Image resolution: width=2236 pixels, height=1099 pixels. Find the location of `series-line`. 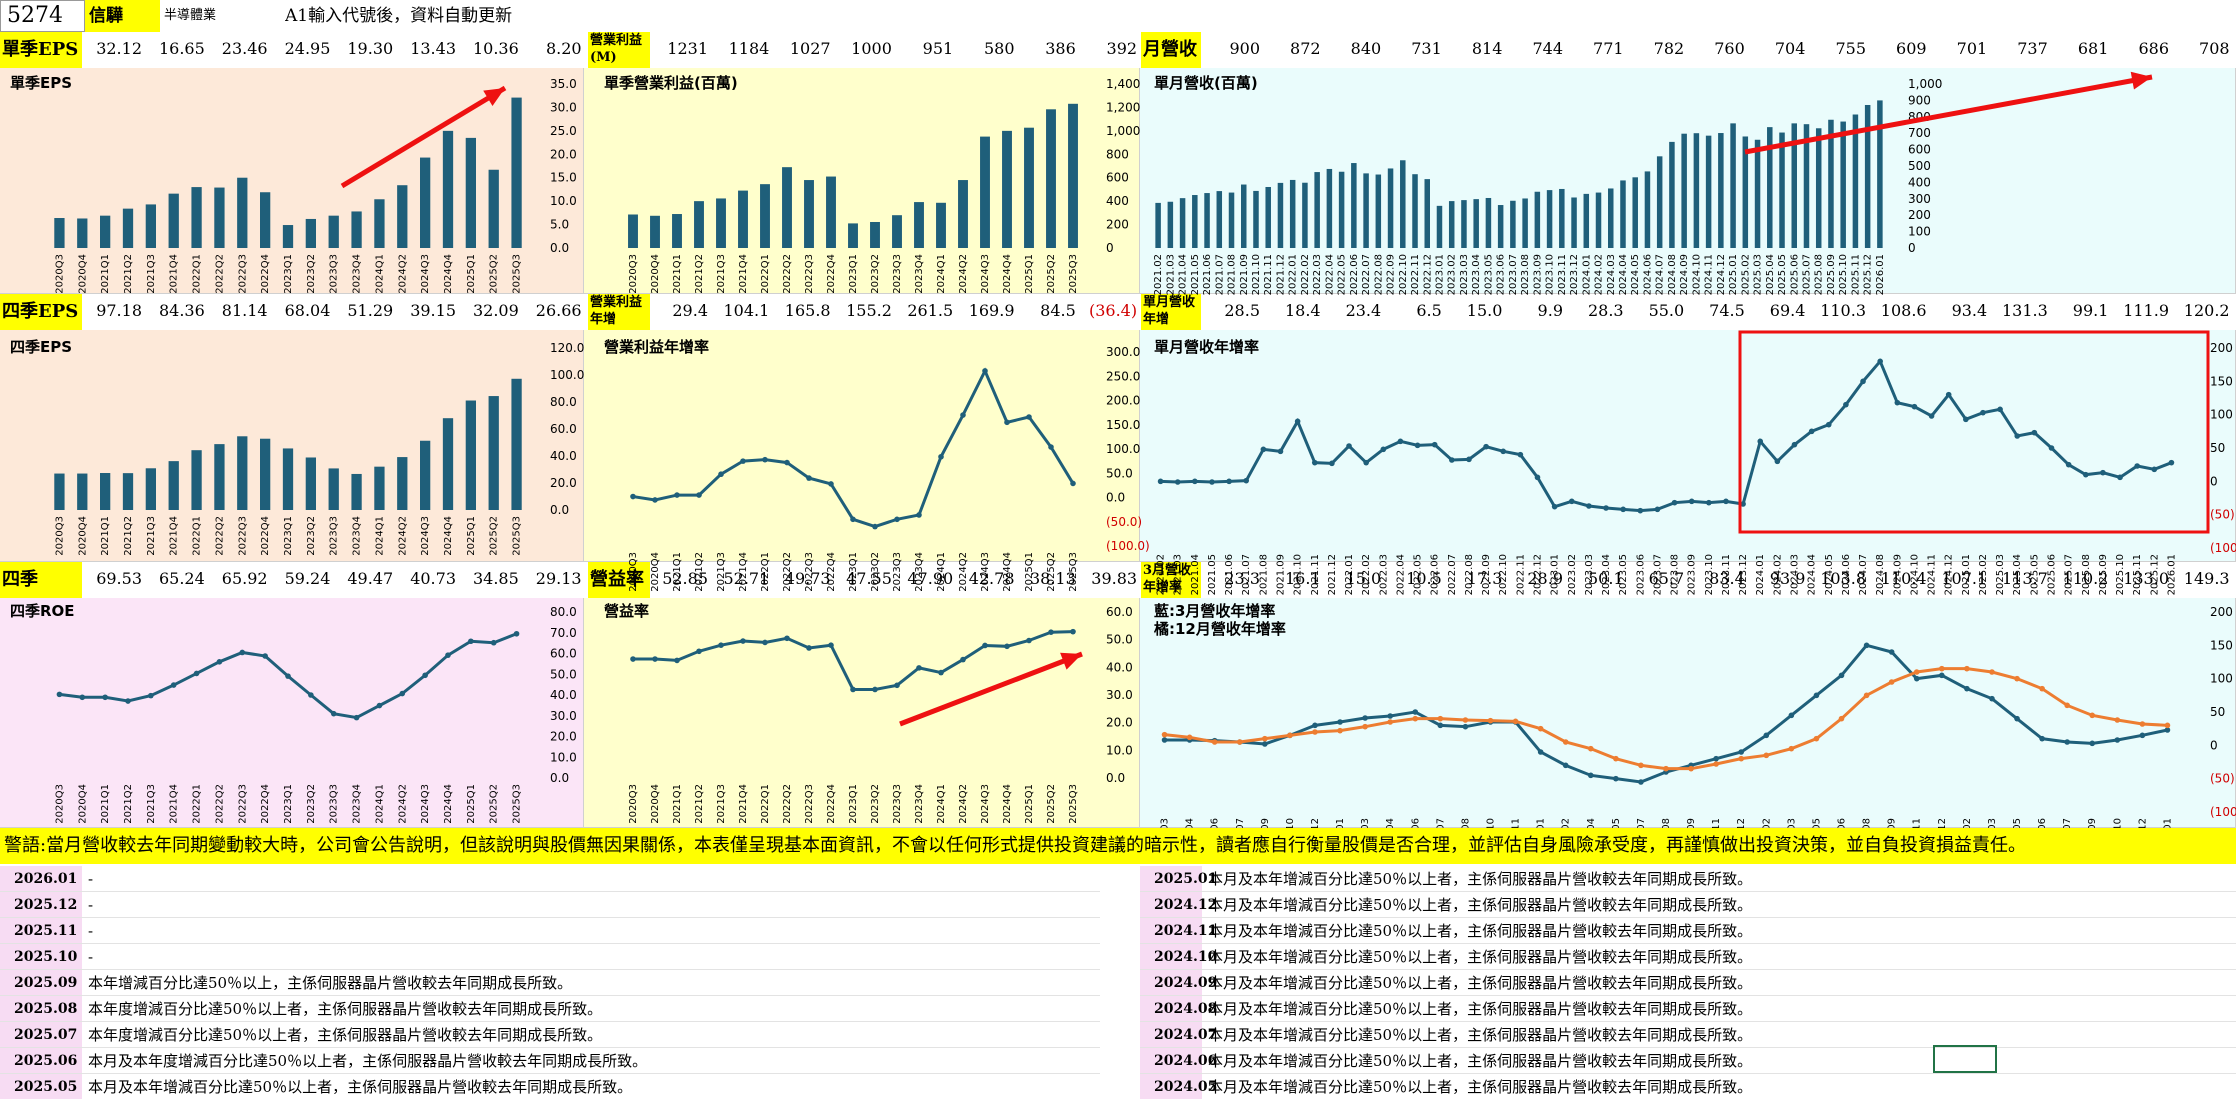

series-line is located at coordinates (1666, 435).